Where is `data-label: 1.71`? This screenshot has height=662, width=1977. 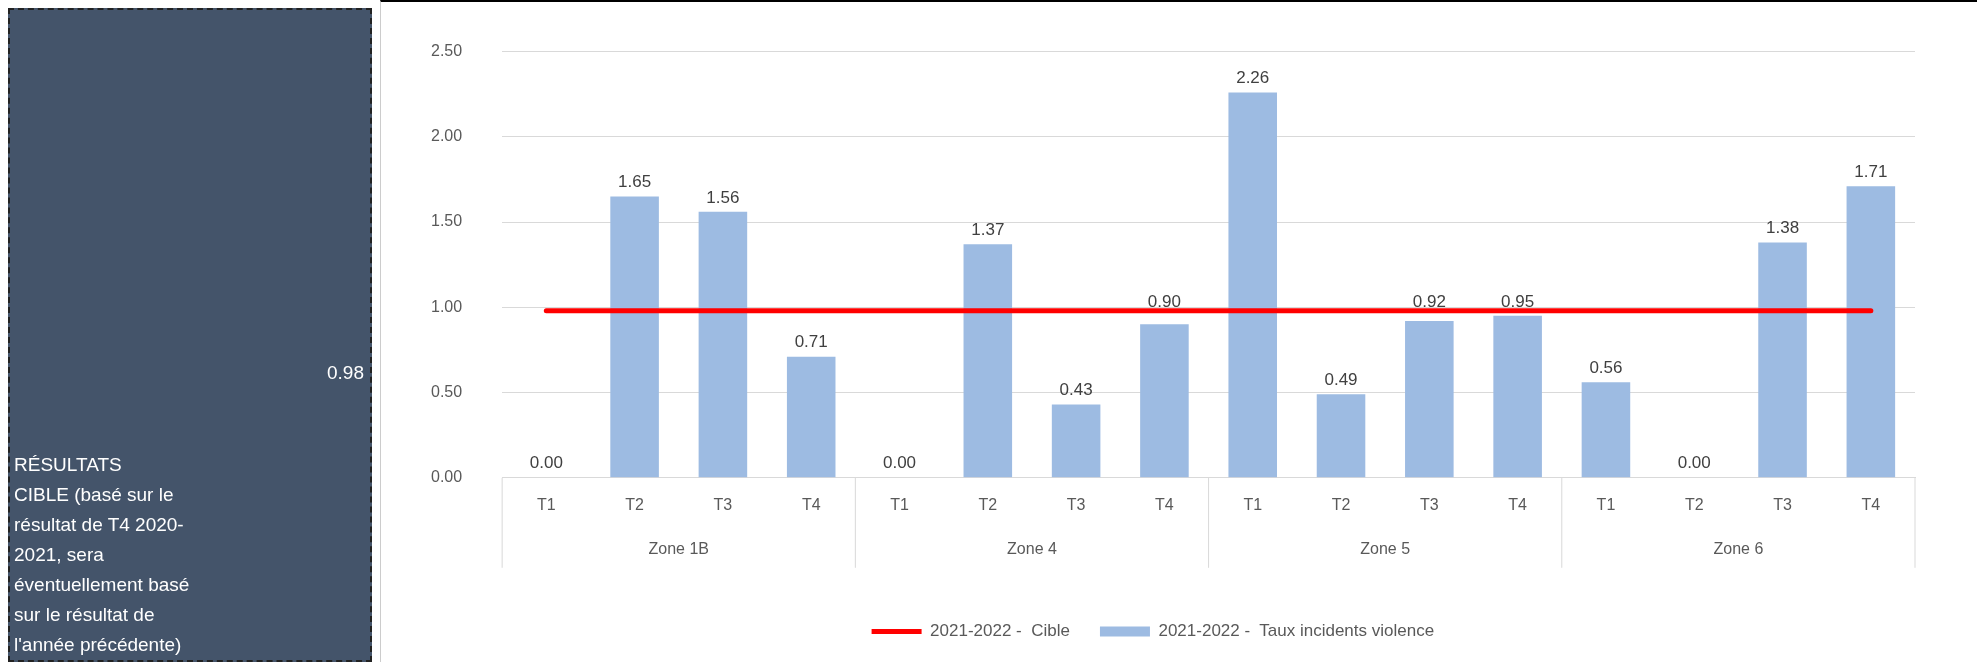
data-label: 1.71 is located at coordinates (1871, 171).